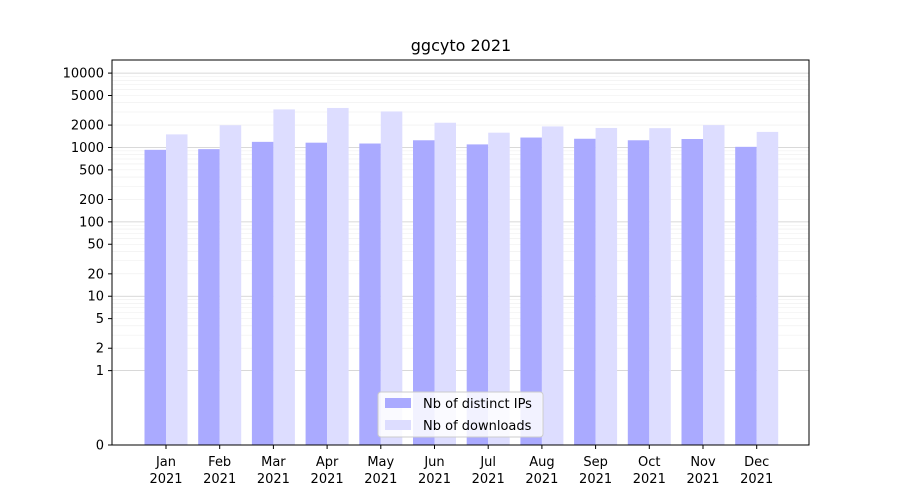  I want to click on y-tick-label: 0, so click(100, 446).